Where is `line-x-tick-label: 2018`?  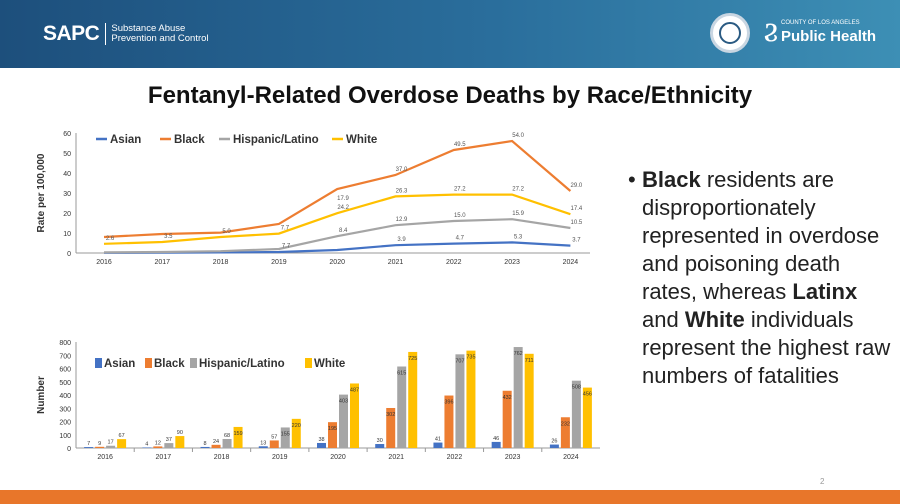
line-x-tick-label: 2018 is located at coordinates (221, 262).